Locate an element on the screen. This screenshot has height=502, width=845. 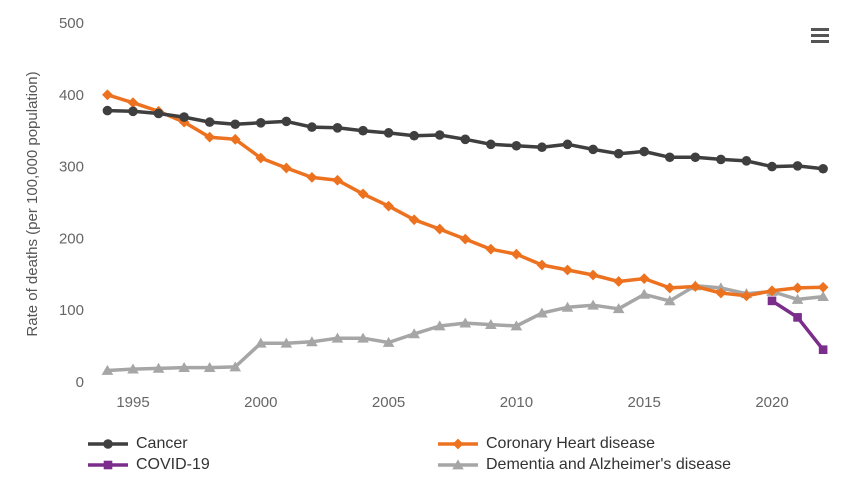
x-tick-label: 2020 is located at coordinates (771, 402).